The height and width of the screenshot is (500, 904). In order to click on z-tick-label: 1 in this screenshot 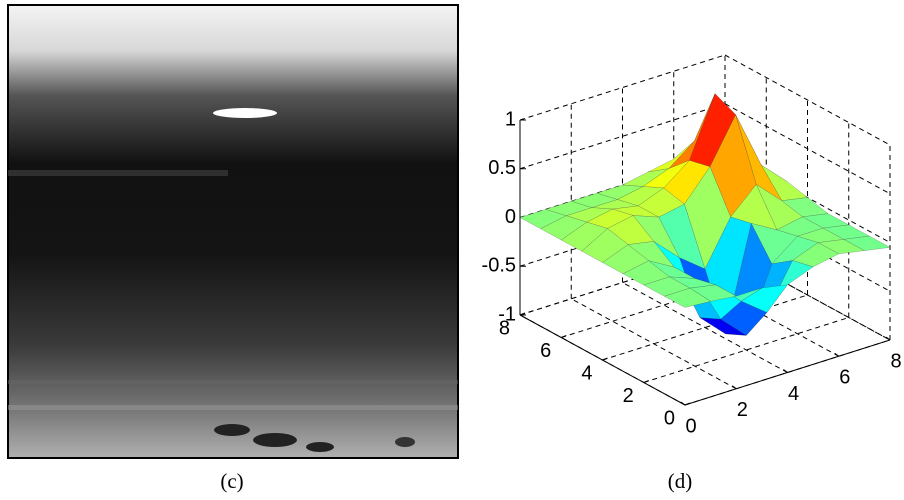, I will do `click(510, 119)`.